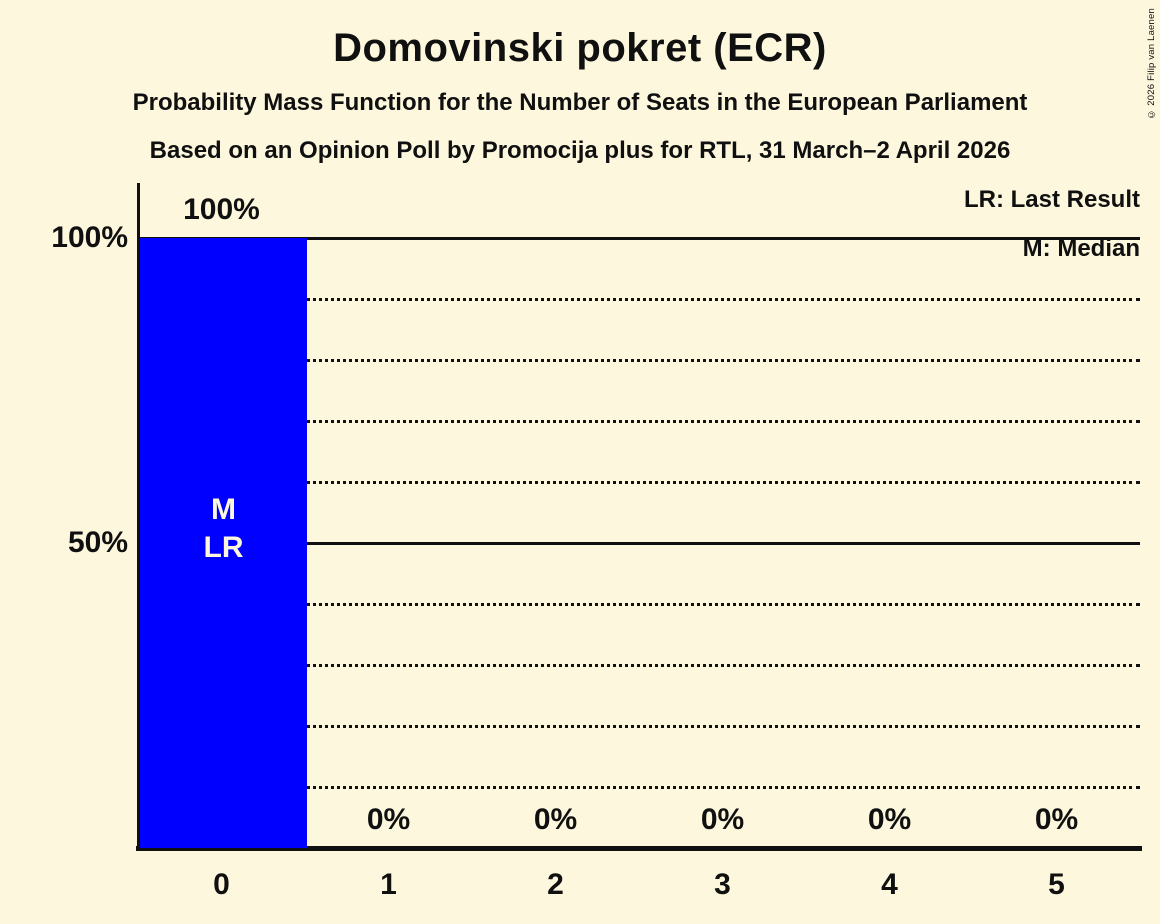  What do you see at coordinates (639, 543) in the screenshot?
I see `gridline-50pct-solid` at bounding box center [639, 543].